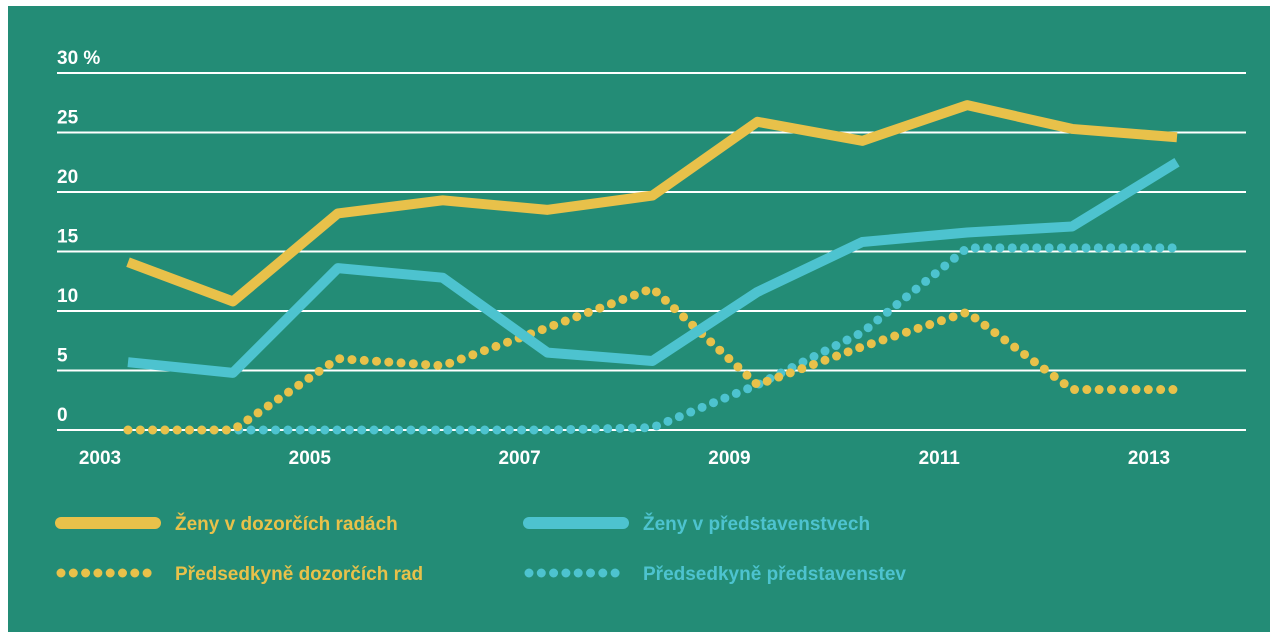 The width and height of the screenshot is (1278, 643). What do you see at coordinates (286, 524) in the screenshot?
I see `legend-label: Ženy v dozorčích radách` at bounding box center [286, 524].